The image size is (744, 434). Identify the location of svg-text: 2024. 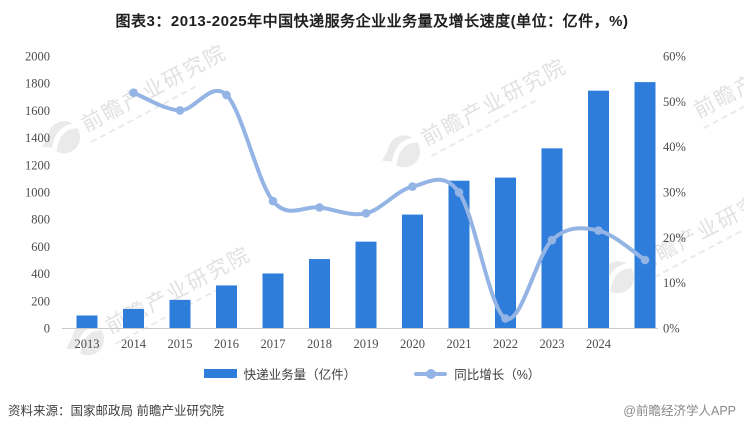
(599, 344).